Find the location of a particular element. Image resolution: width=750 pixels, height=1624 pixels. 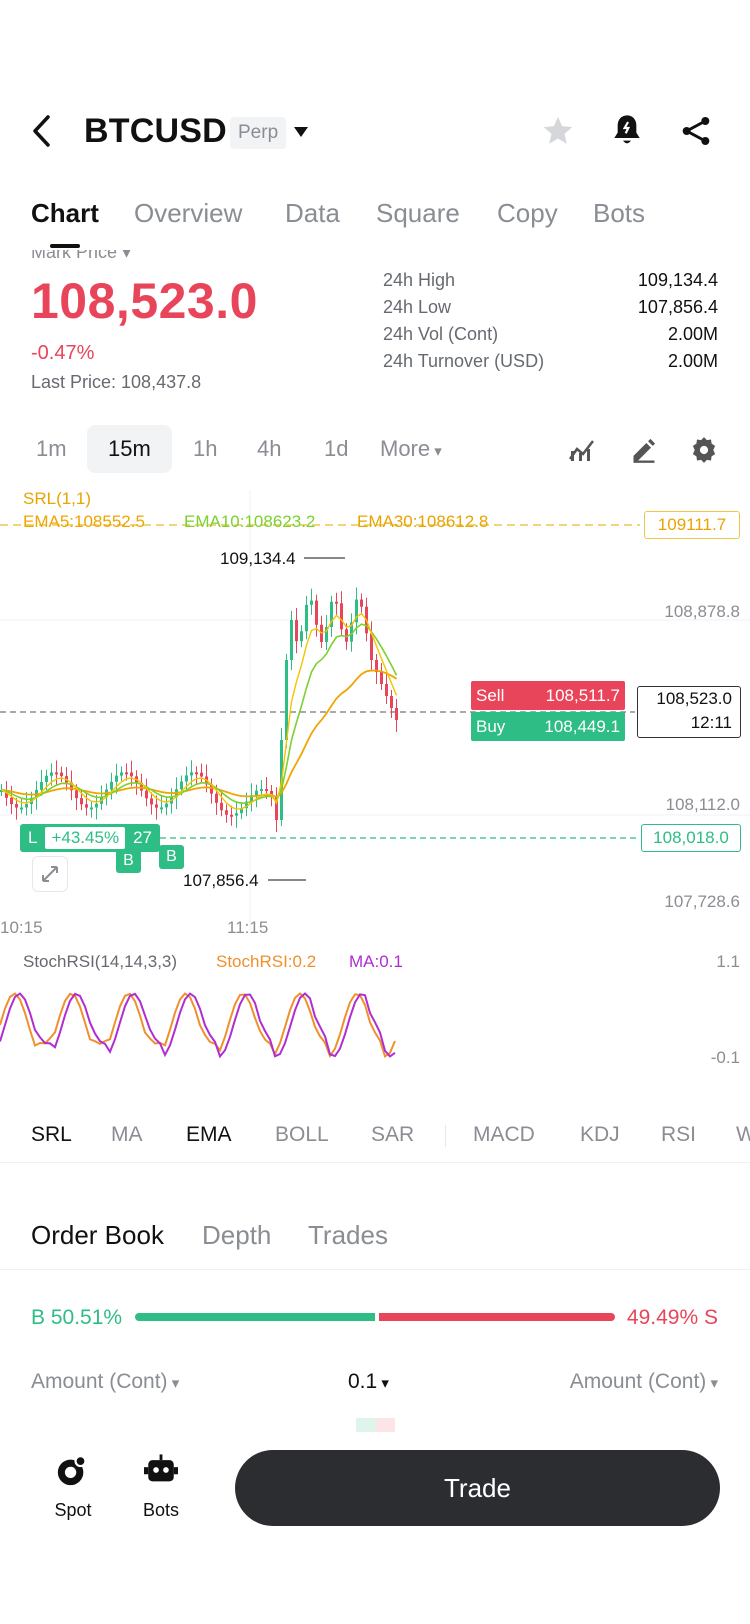

srl-price-tag: 109111.7 is located at coordinates (692, 525).